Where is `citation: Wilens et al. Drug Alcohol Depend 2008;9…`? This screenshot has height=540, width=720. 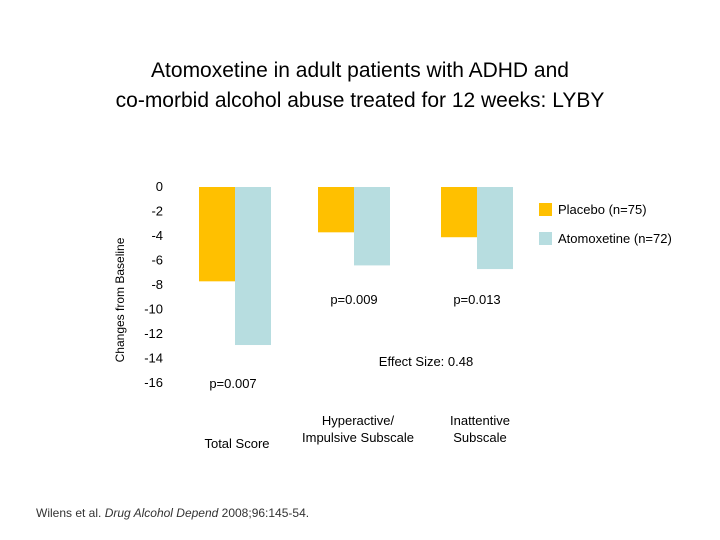
citation: Wilens et al. Drug Alcohol Depend 2008;9… is located at coordinates (172, 513).